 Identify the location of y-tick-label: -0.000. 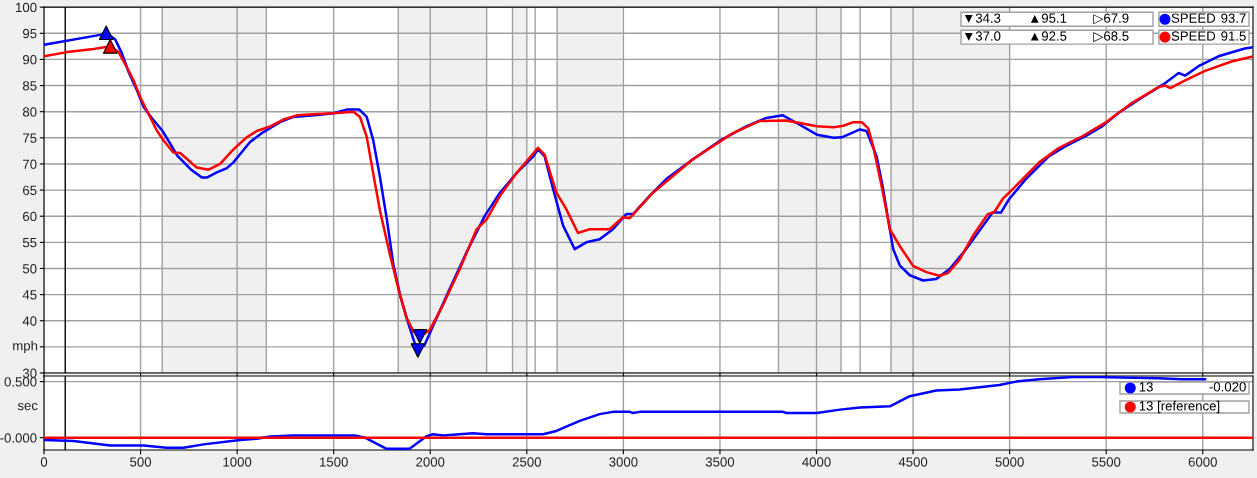
(18, 438).